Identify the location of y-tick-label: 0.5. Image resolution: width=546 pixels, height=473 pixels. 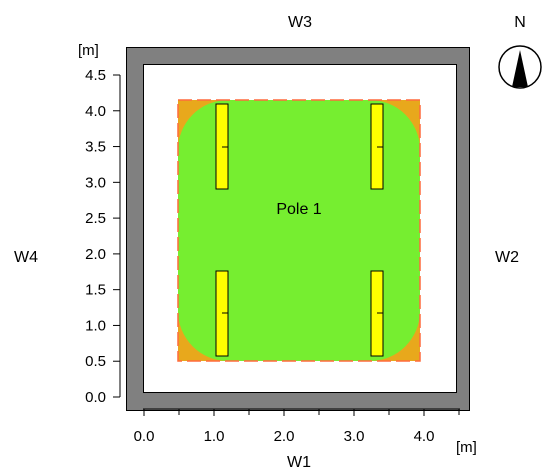
(95, 361).